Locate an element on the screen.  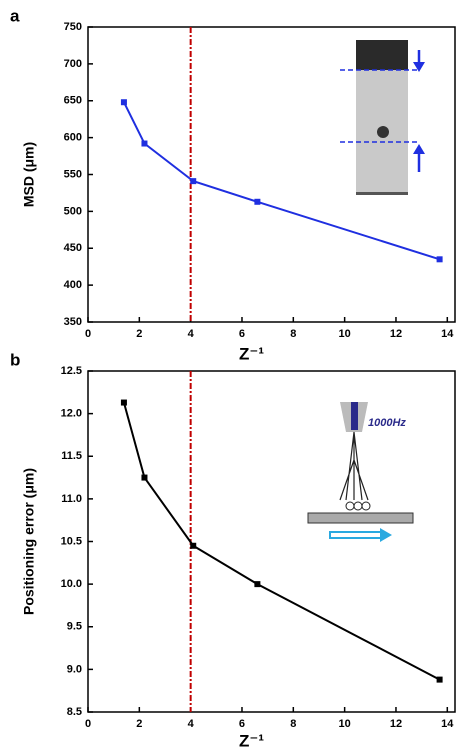
y-tick-label: 9.0 is located at coordinates (74, 669).